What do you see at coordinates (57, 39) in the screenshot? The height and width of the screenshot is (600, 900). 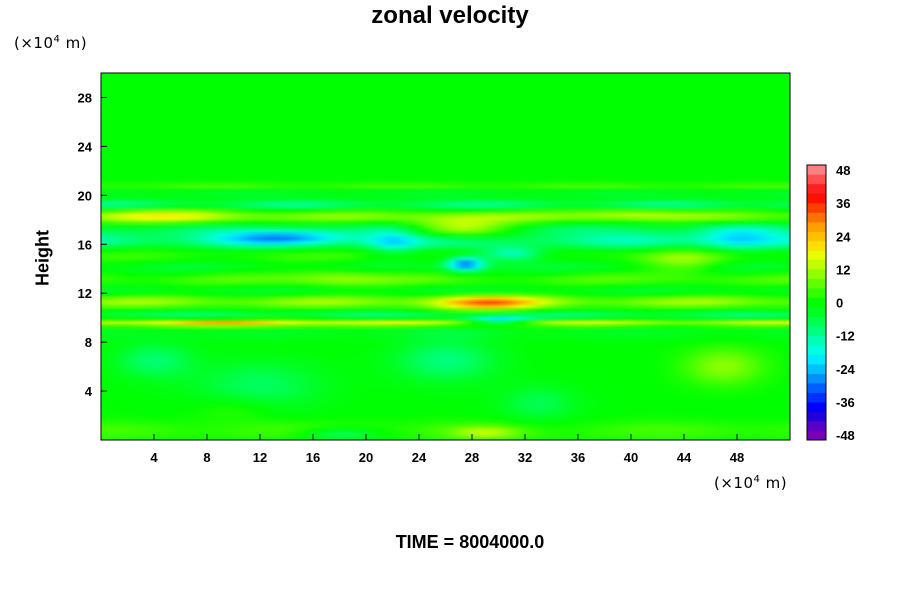 I see `y-unit-exponent: 4` at bounding box center [57, 39].